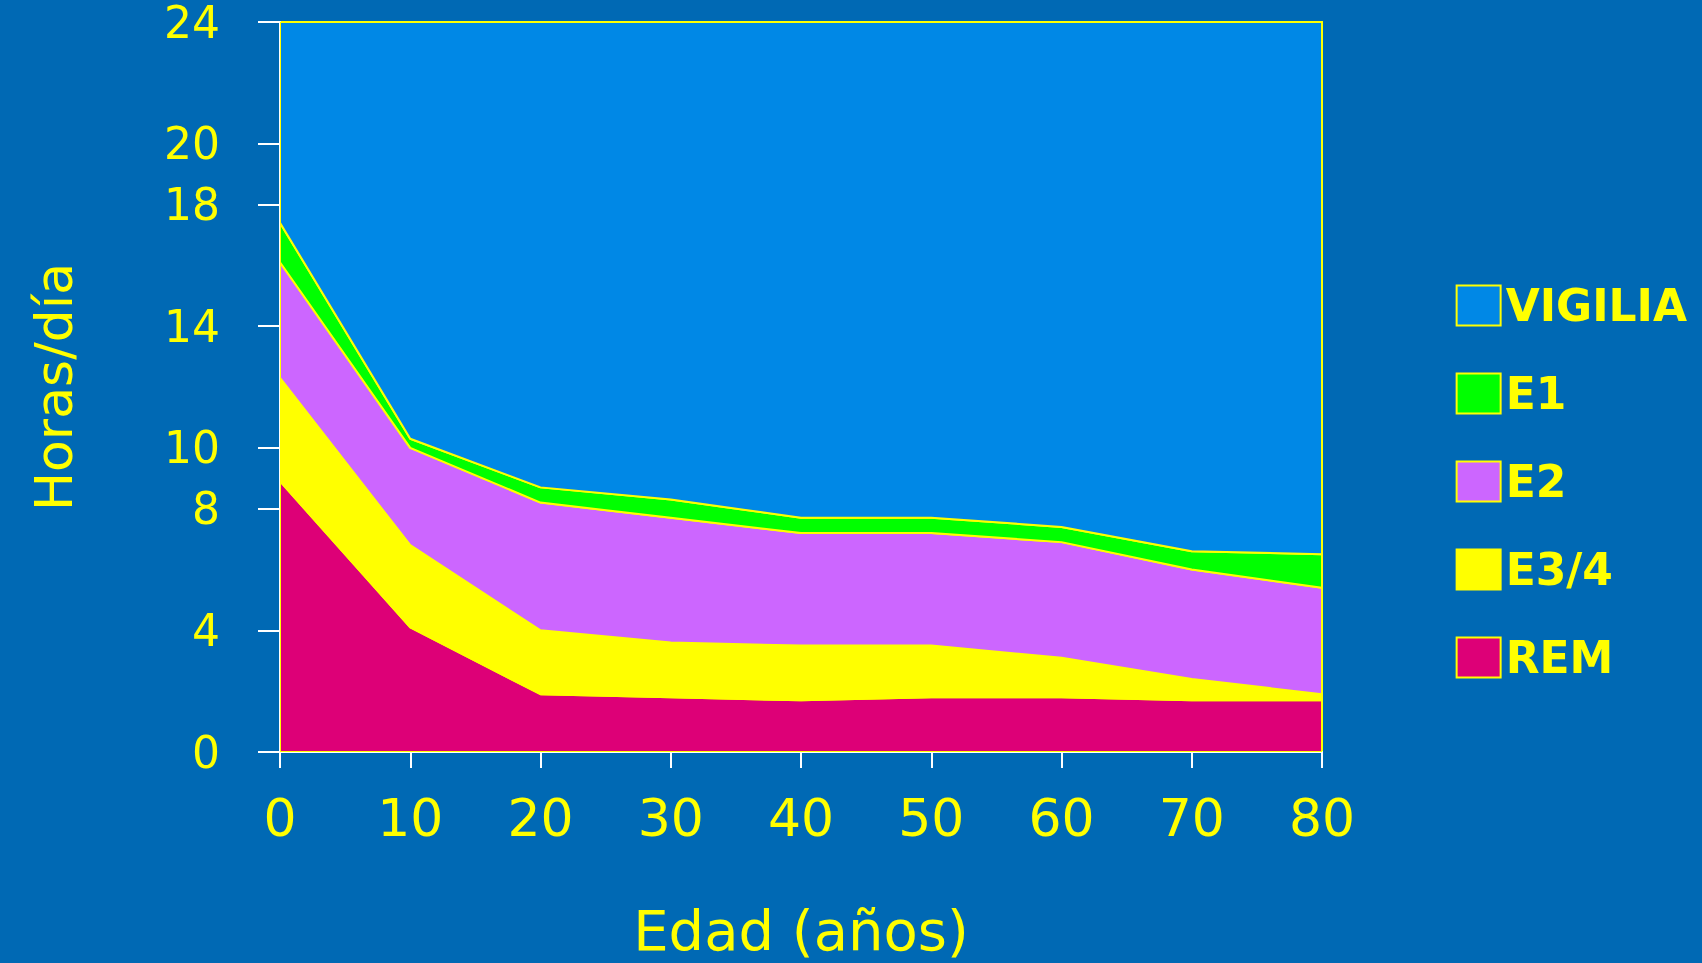 This screenshot has width=1702, height=963. I want to click on x-tick-label: 40, so click(801, 818).